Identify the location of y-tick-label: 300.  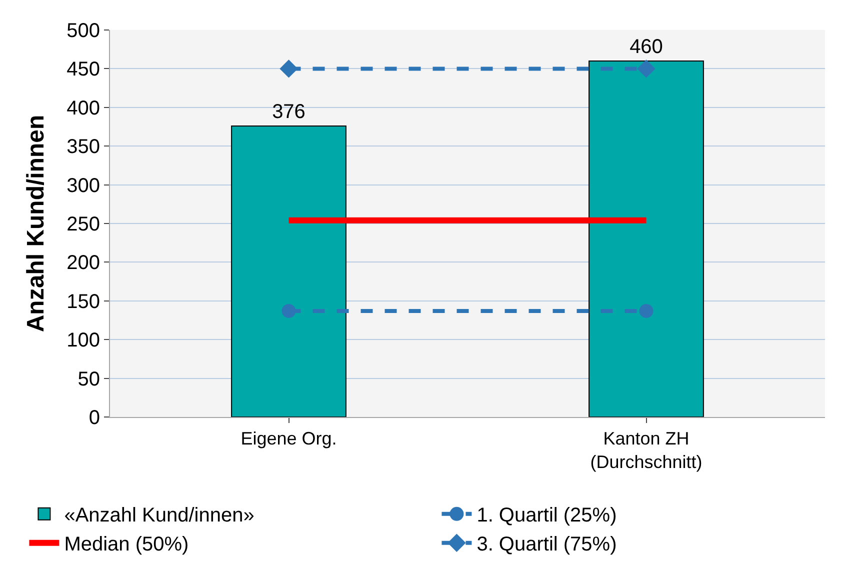
(83, 185).